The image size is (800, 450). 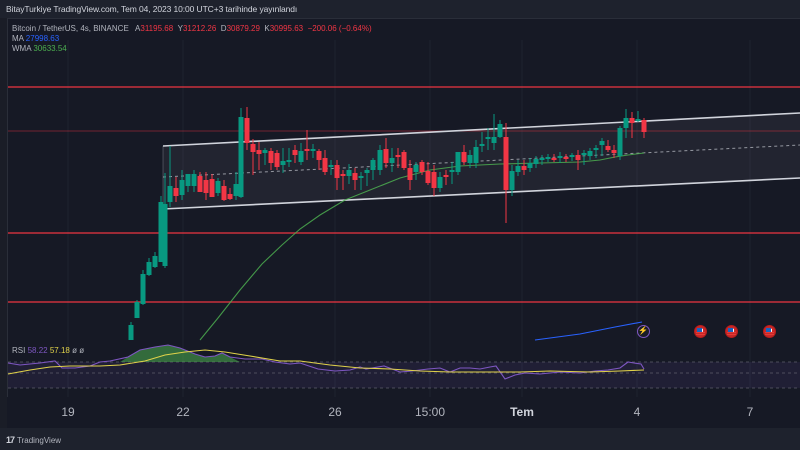 I want to click on x-tick-label: 26, so click(x=335, y=412).